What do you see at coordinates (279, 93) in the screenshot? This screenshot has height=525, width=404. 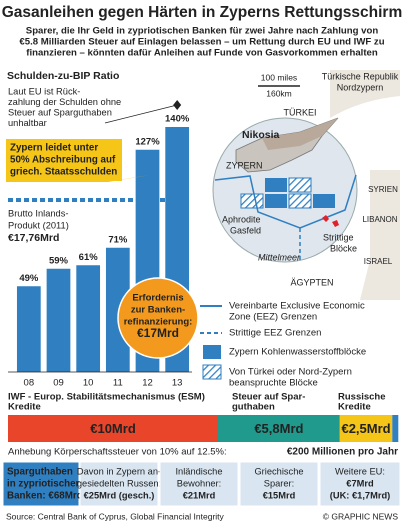 I see `map-label: 160km` at bounding box center [279, 93].